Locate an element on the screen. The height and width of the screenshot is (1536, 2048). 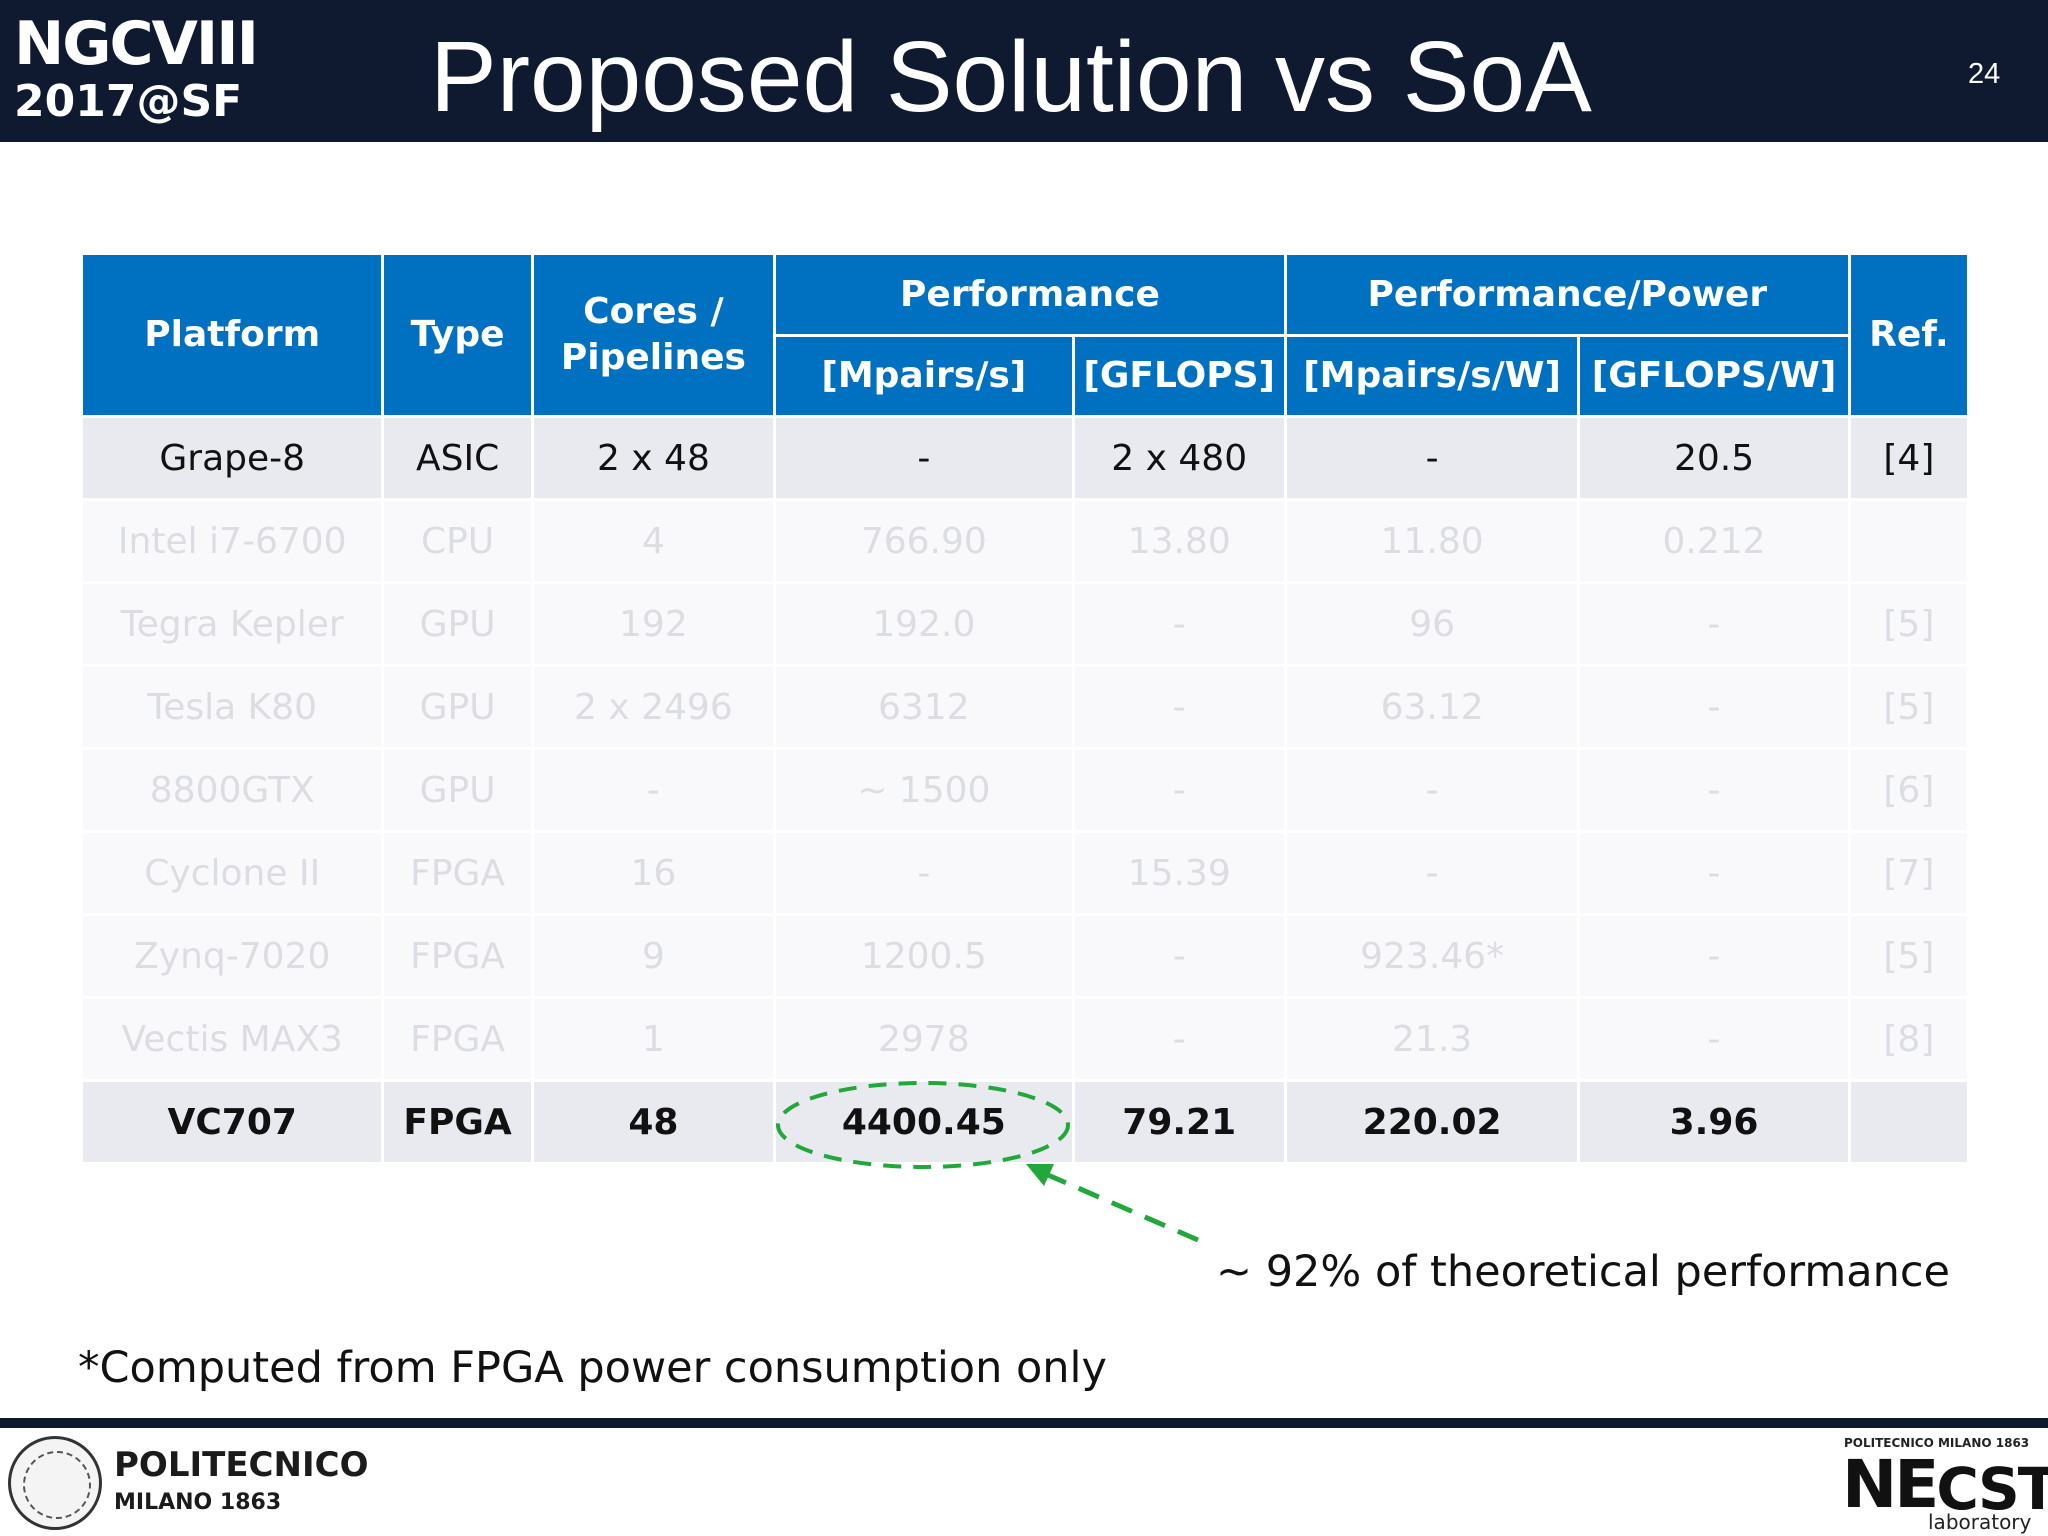
table-row: Cyclone II FPGA 16-15.39- - [7] is located at coordinates (1025, 873).